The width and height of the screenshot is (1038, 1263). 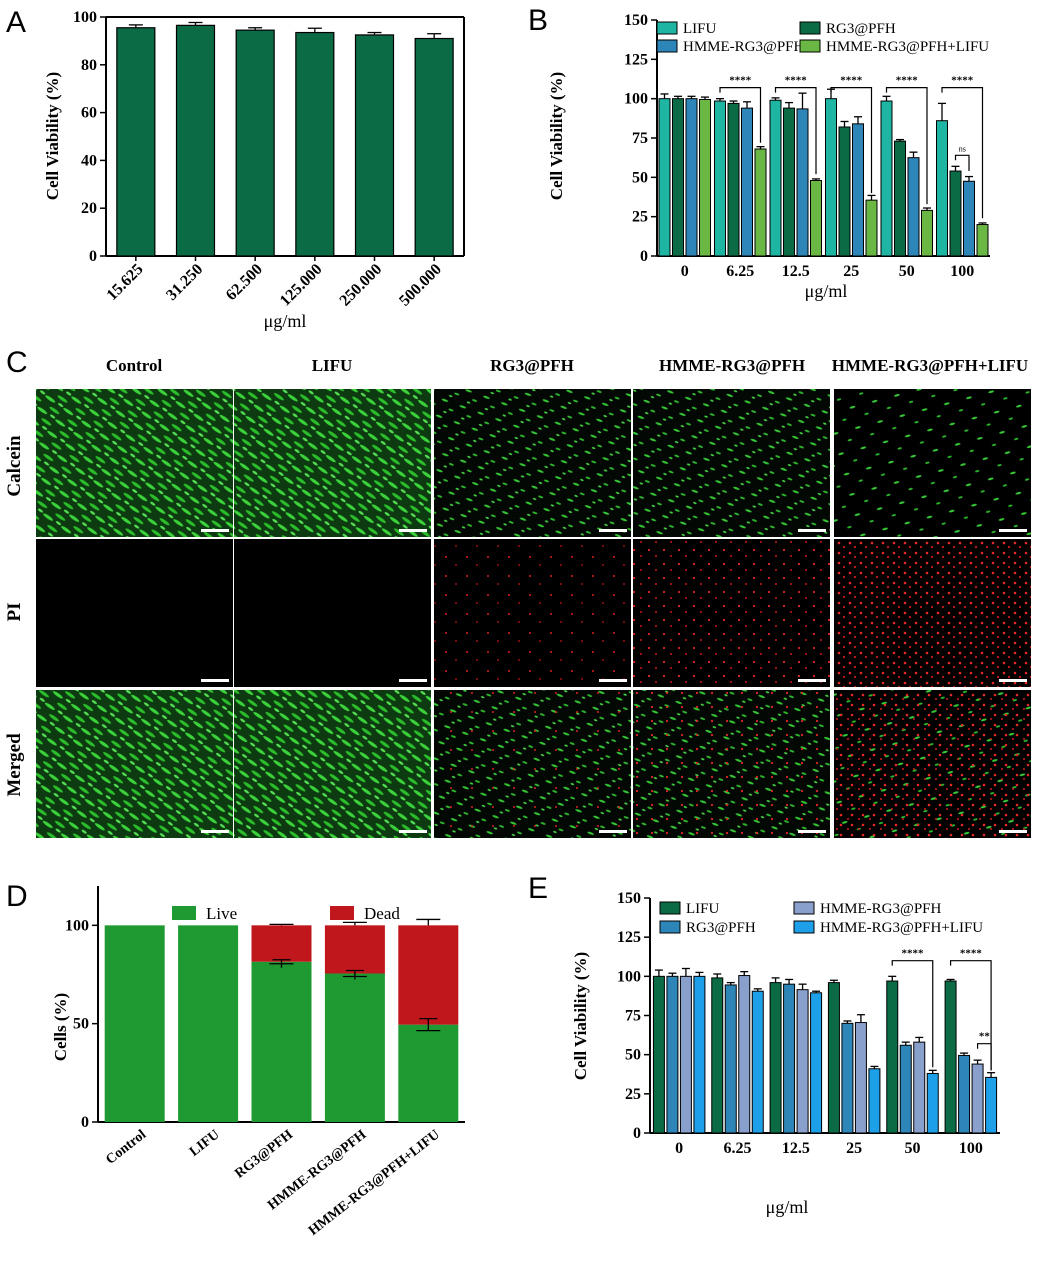 What do you see at coordinates (17, 362) in the screenshot?
I see `panel-label-c: C` at bounding box center [17, 362].